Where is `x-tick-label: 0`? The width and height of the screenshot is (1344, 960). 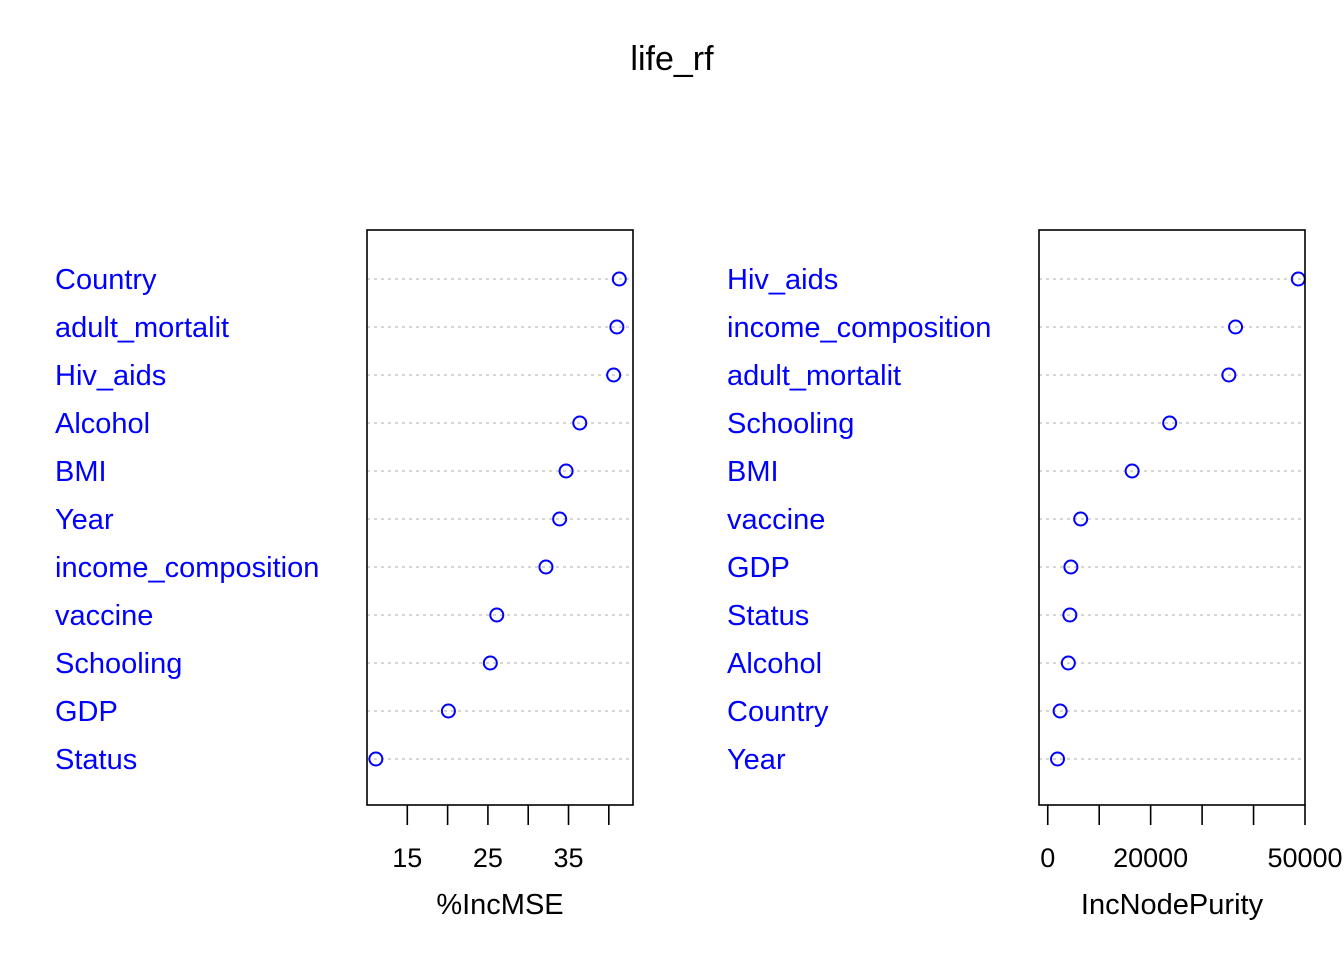
x-tick-label: 0 is located at coordinates (1047, 858).